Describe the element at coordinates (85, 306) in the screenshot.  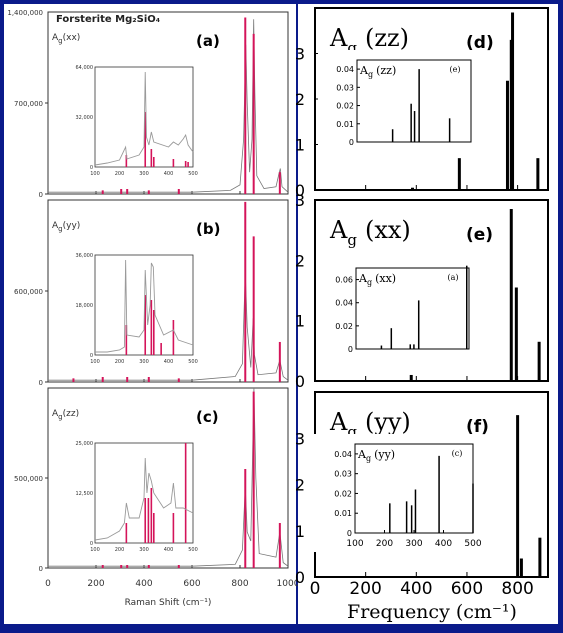
I see `inset-y-label: 18,000` at that location.